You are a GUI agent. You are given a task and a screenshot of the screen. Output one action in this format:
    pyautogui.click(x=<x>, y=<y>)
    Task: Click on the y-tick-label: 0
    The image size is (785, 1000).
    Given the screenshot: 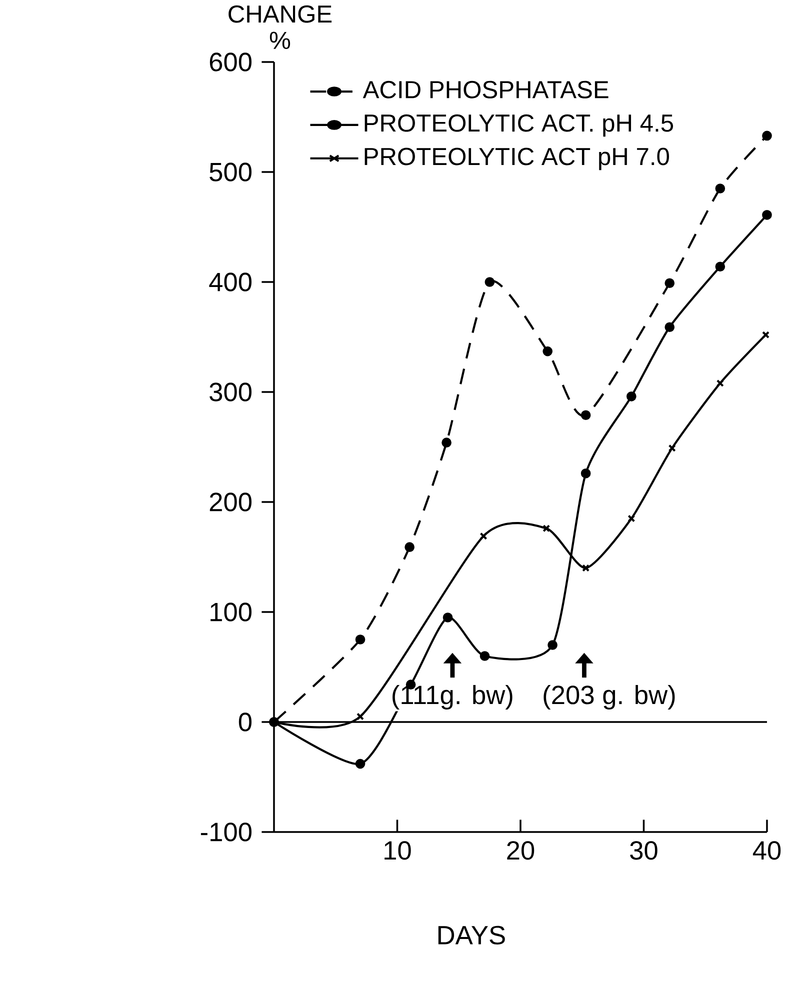 What is the action you would take?
    pyautogui.click(x=245, y=722)
    